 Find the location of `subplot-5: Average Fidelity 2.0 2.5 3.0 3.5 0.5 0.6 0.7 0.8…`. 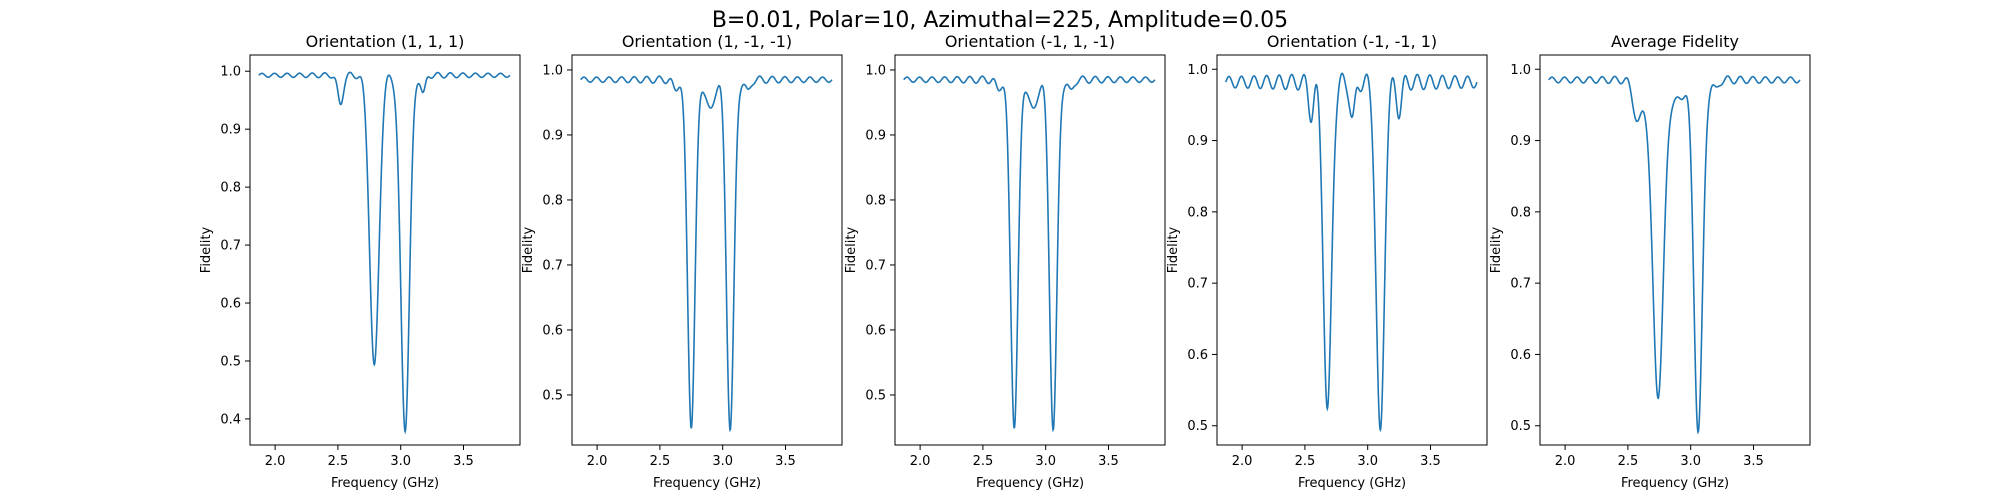

subplot-5: Average Fidelity 2.0 2.5 3.0 3.5 0.5 0.6 0.7 0.8… is located at coordinates (1650, 261).